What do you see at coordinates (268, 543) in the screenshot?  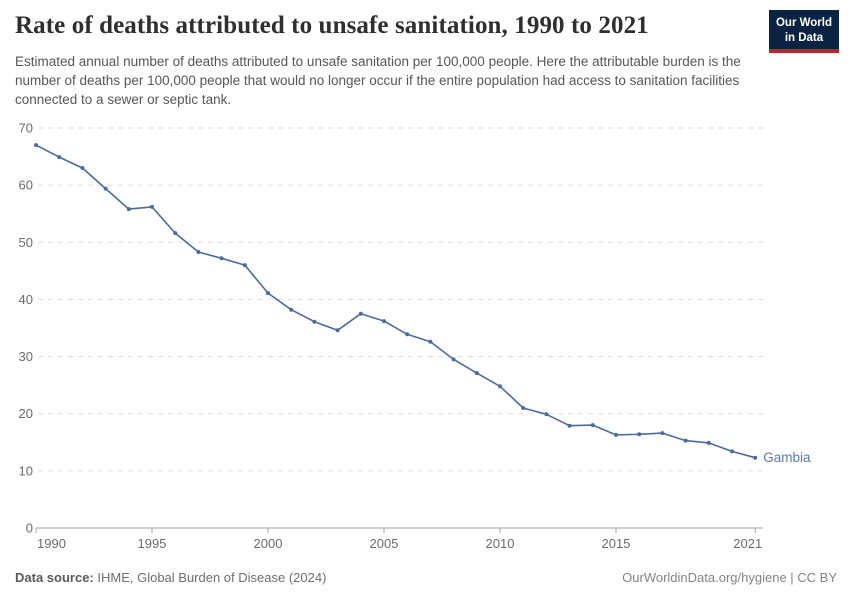 I see `x-axis-label: 2000` at bounding box center [268, 543].